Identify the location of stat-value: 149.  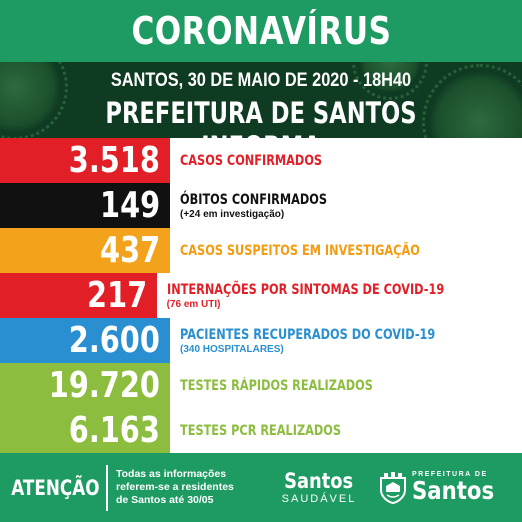
(85, 205).